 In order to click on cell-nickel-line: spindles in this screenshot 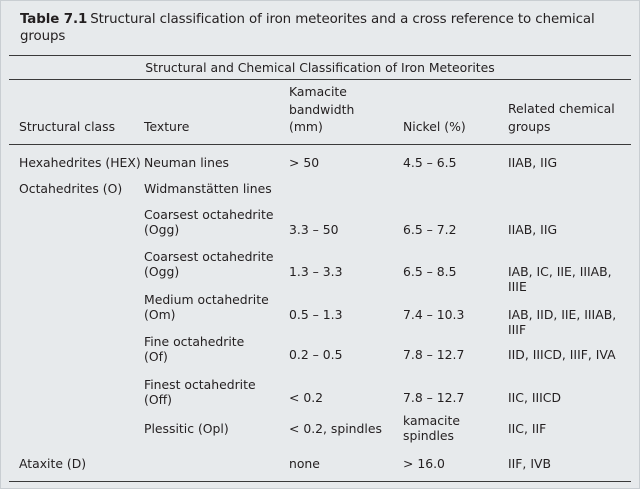, I will do `click(429, 435)`.